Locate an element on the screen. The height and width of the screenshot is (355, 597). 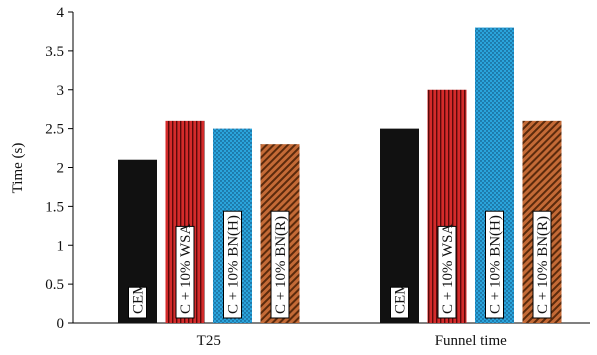
y-tick-label: 2.5 is located at coordinates (54, 130).